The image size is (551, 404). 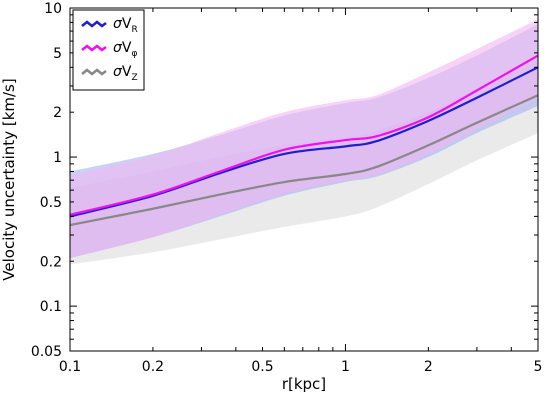 What do you see at coordinates (428, 367) in the screenshot?
I see `x-tick-label: 2` at bounding box center [428, 367].